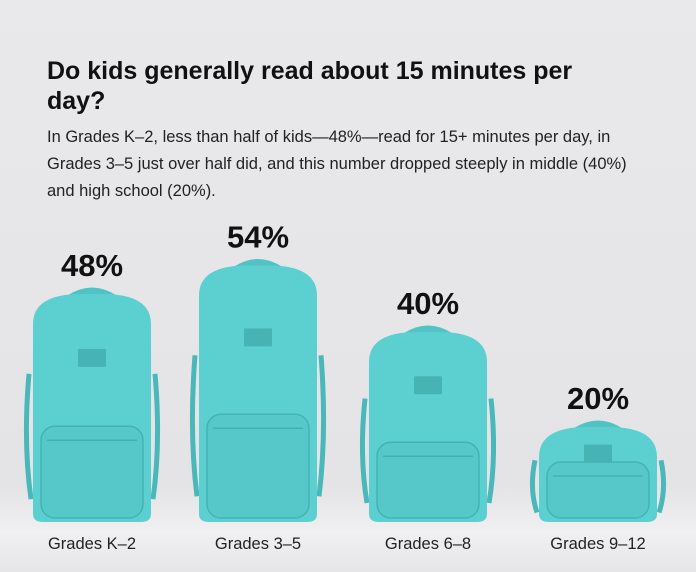 This screenshot has width=696, height=572. What do you see at coordinates (597, 544) in the screenshot?
I see `category-label: Grades 9–12` at bounding box center [597, 544].